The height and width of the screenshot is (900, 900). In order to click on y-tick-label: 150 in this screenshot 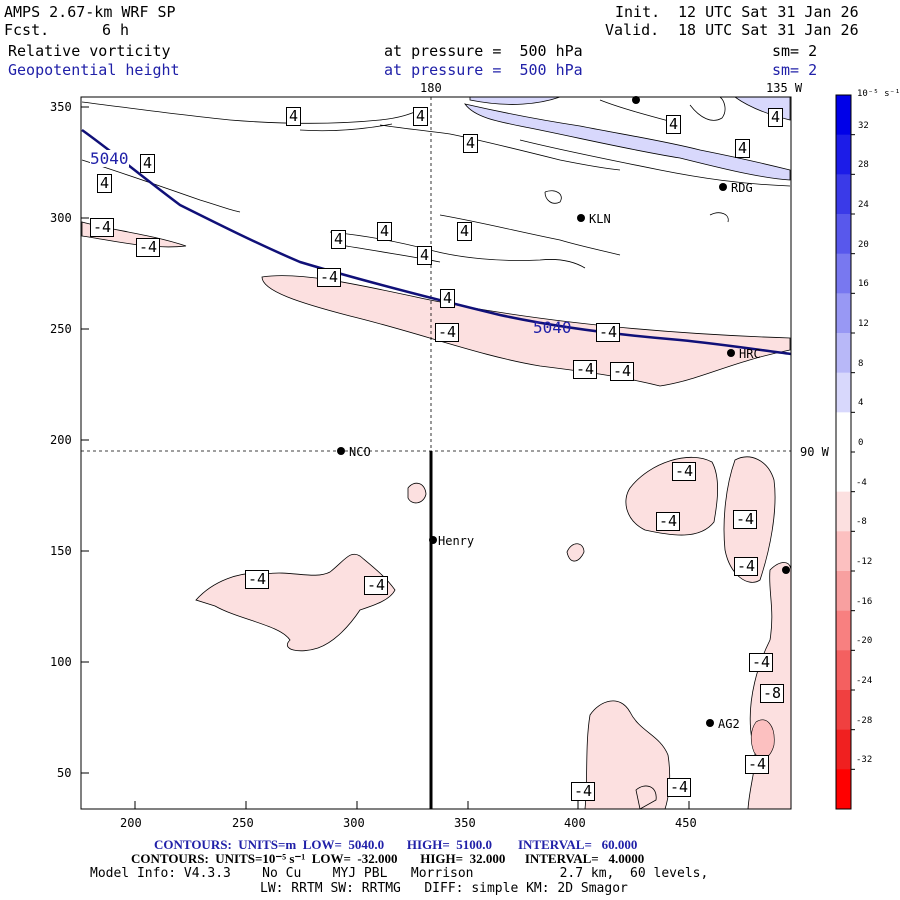, I will do `click(61, 551)`.